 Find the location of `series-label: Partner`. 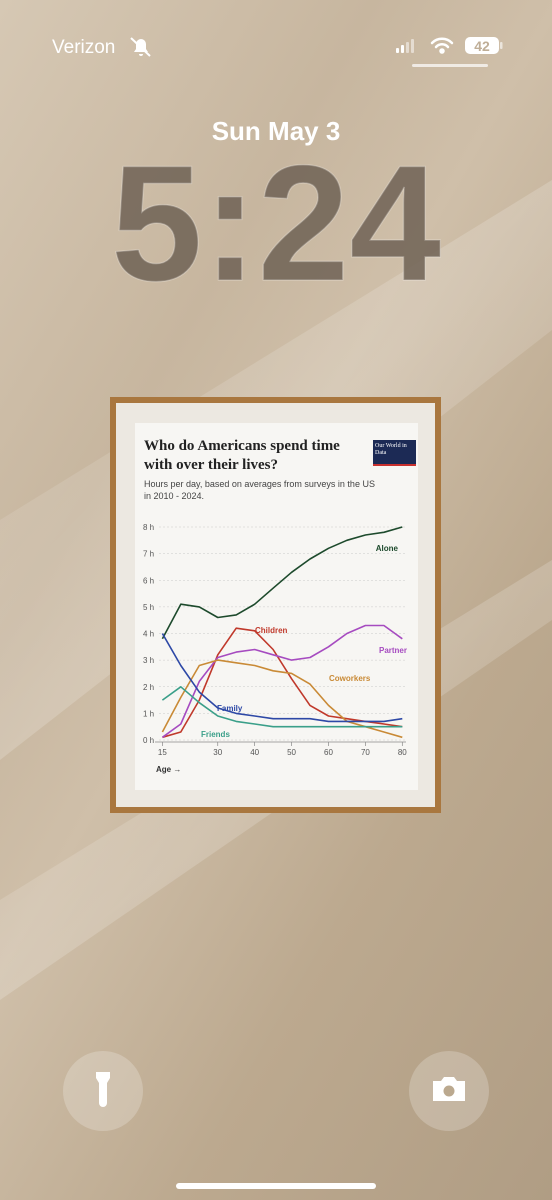

series-label: Partner is located at coordinates (393, 650).